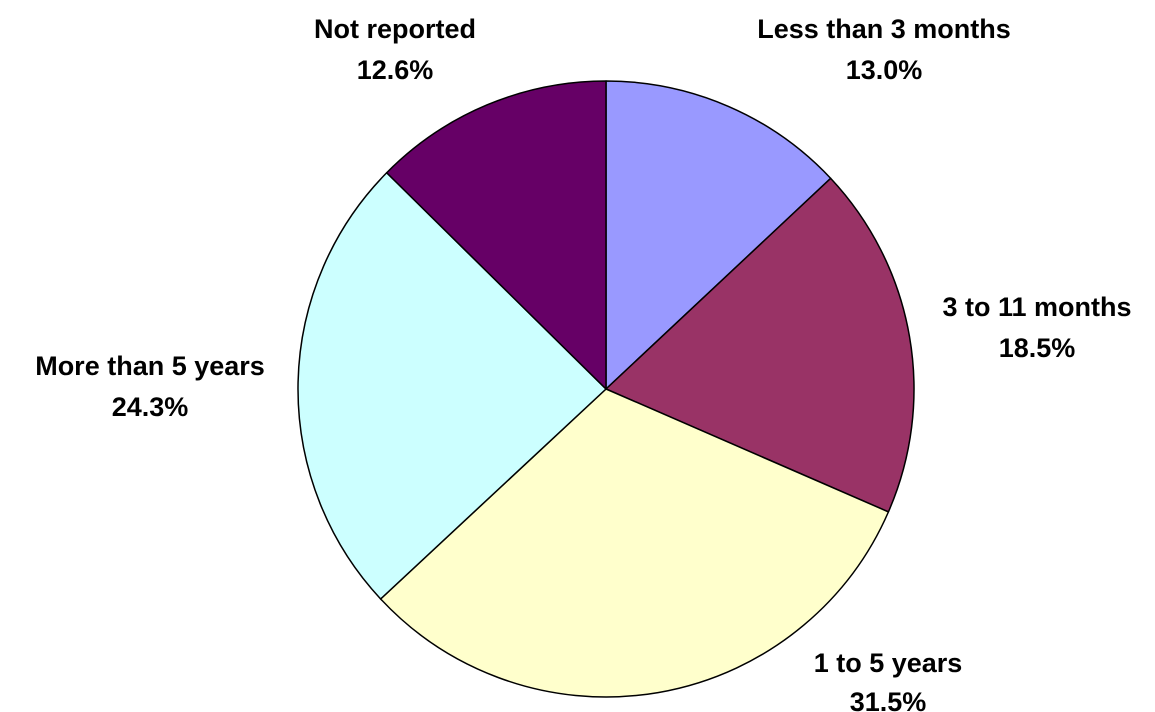  What do you see at coordinates (496, 235) in the screenshot?
I see `pie-slice-not-reported` at bounding box center [496, 235].